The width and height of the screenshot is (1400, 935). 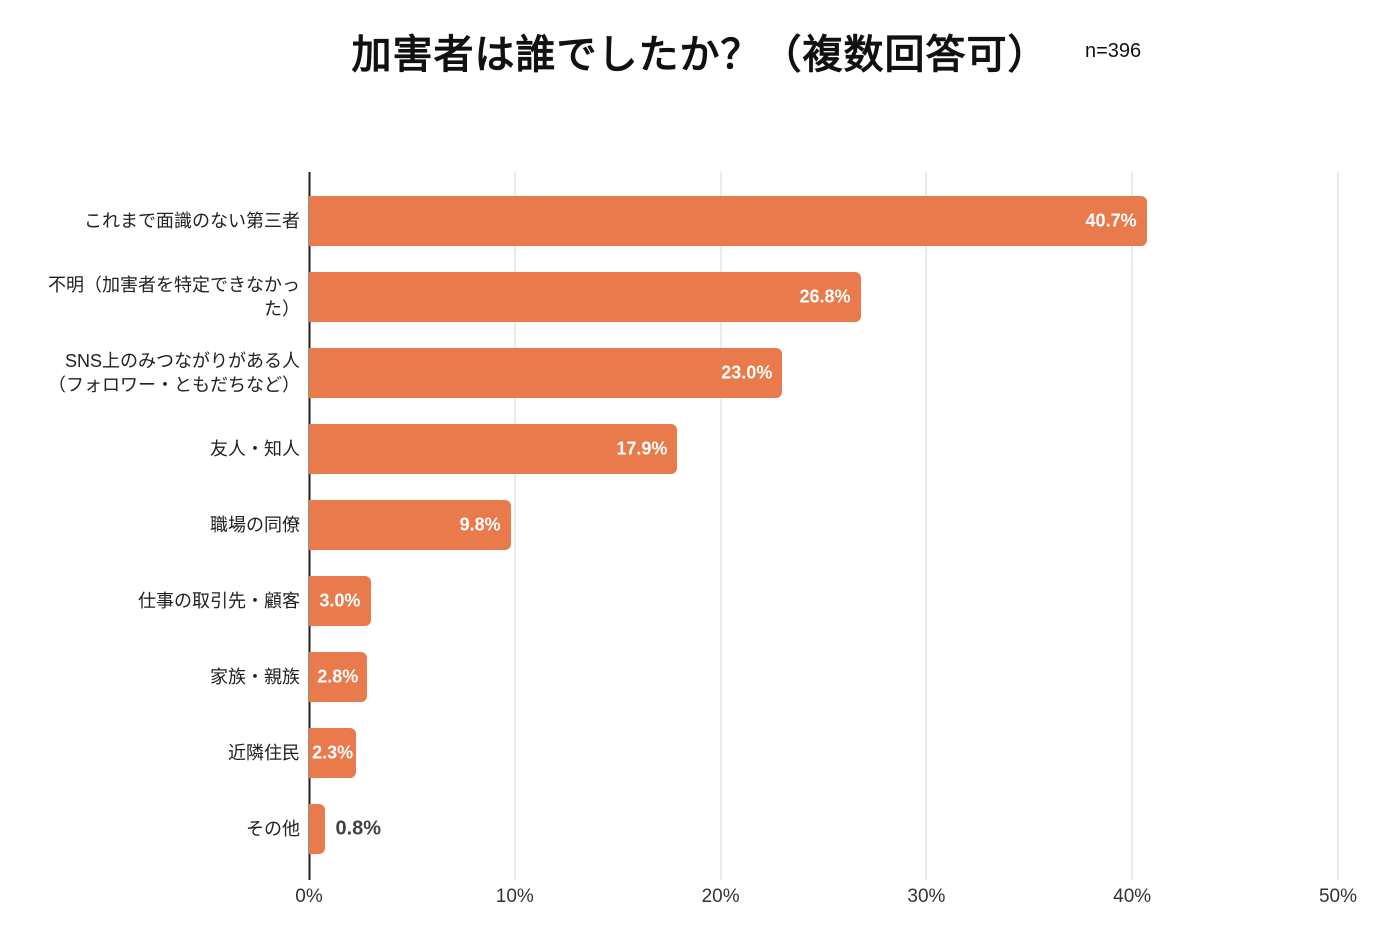 I want to click on value-label: 2.3%, so click(x=333, y=752).